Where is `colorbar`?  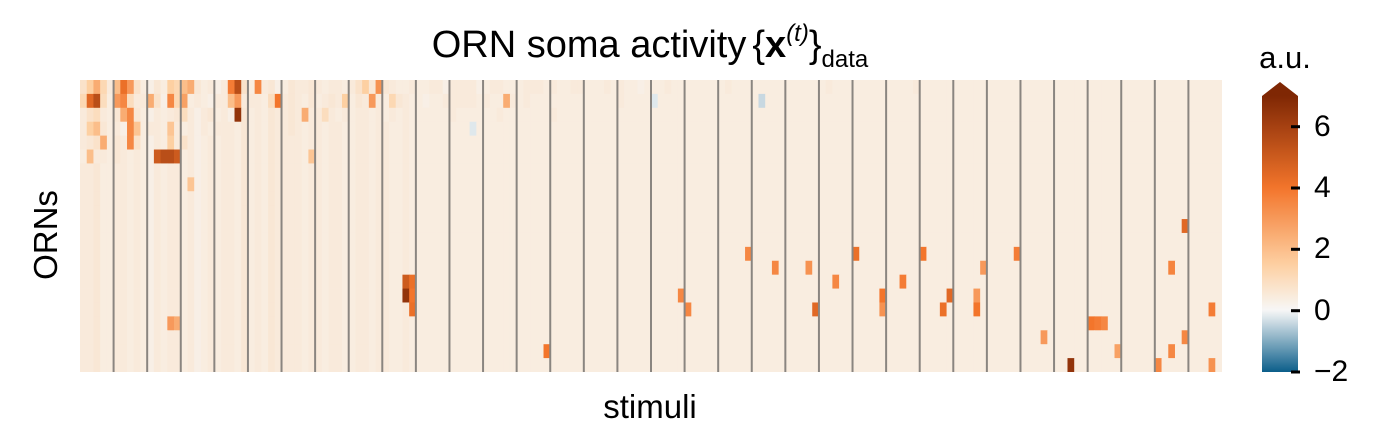 colorbar is located at coordinates (1281, 228).